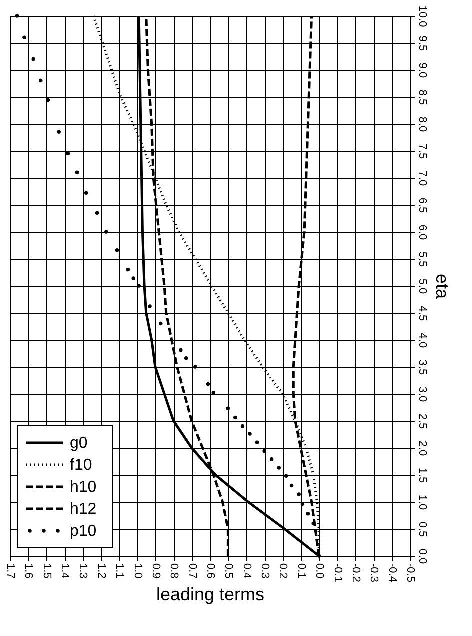  I want to click on x-tick-label: 1.7, so click(10, 571).